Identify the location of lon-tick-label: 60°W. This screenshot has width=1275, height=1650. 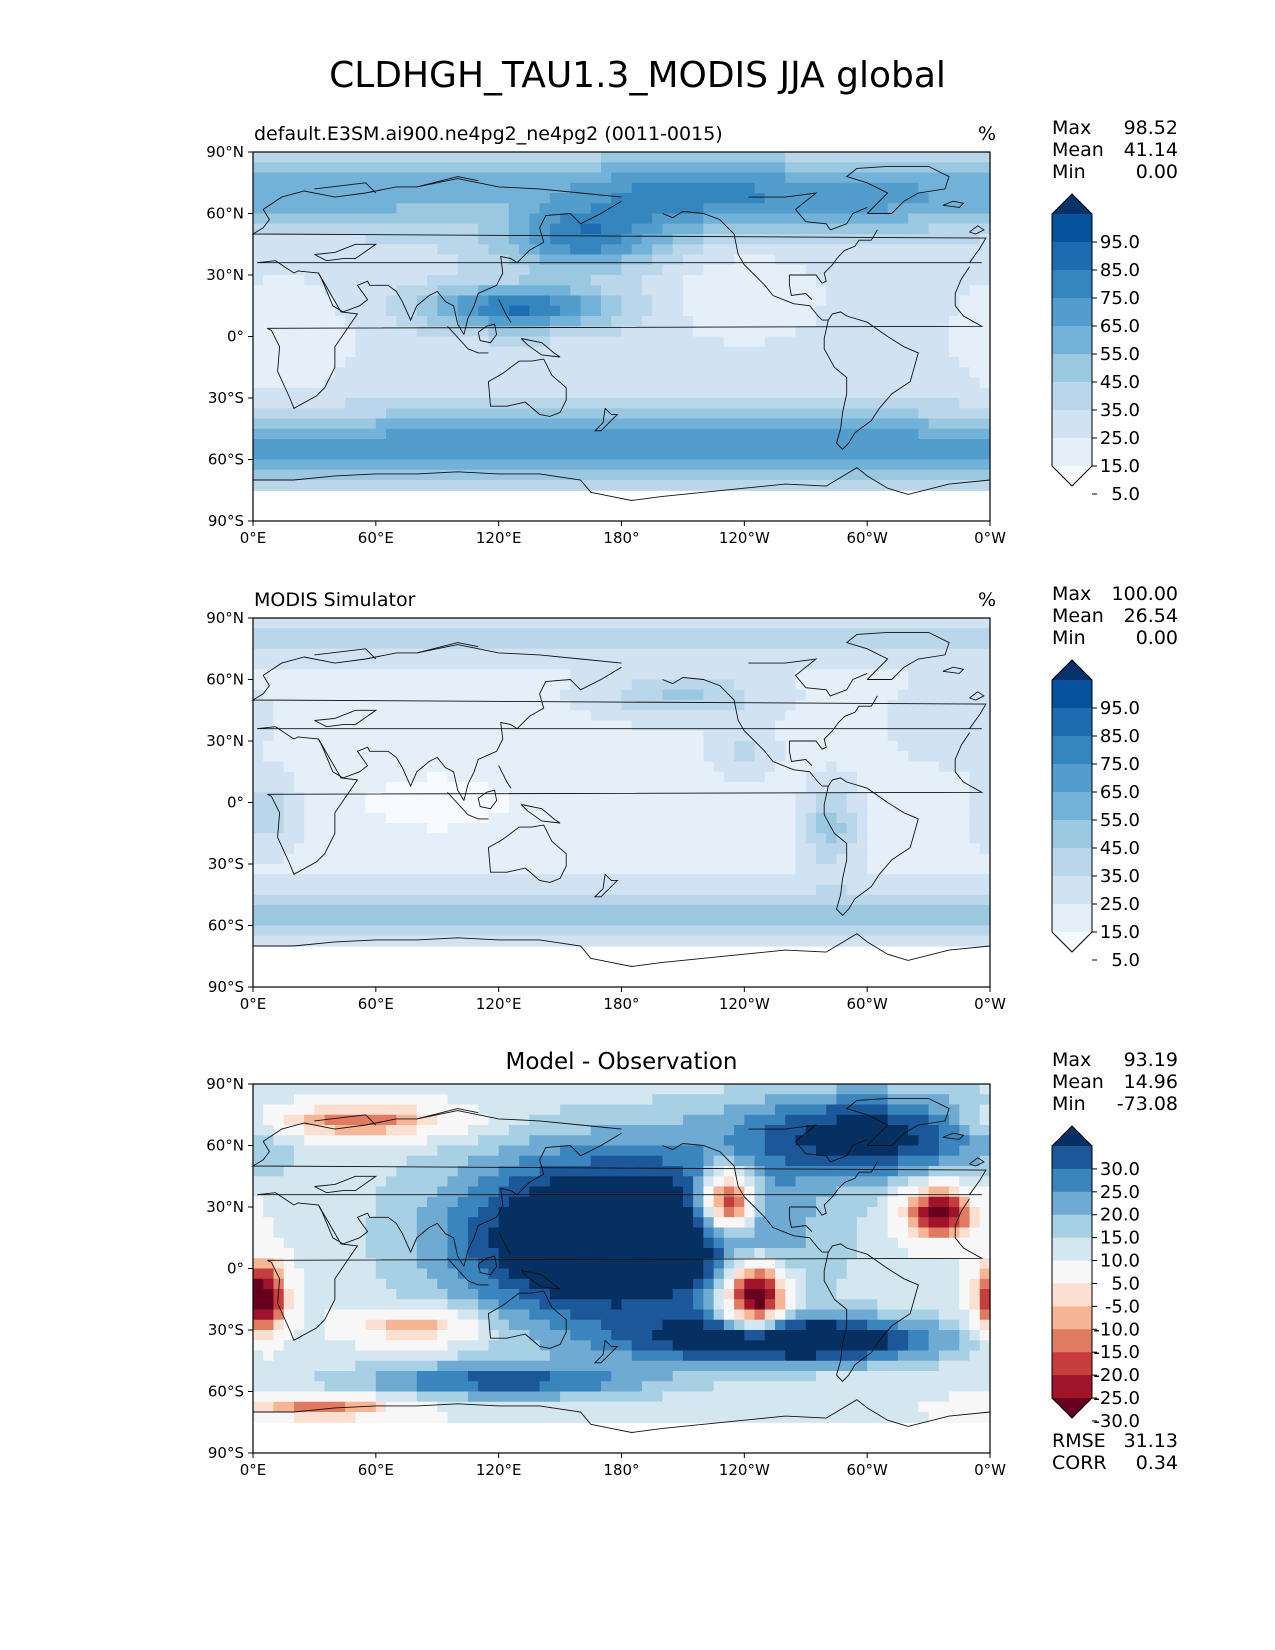
(867, 1470).